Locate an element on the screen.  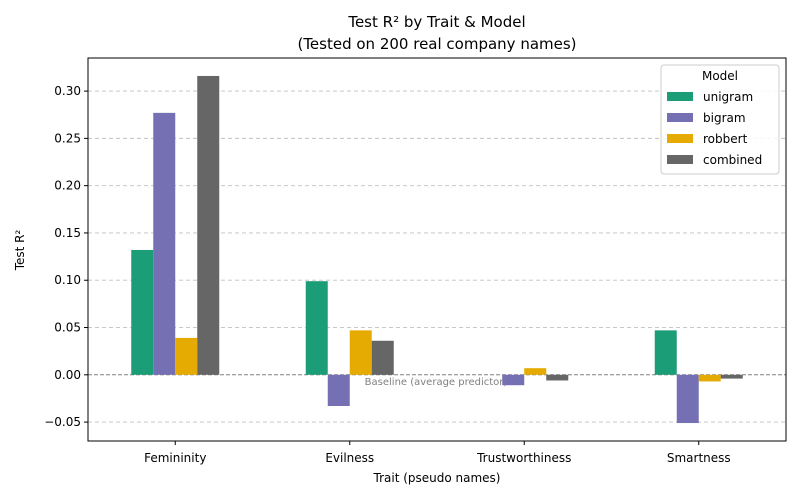
x-tick-label: Trustworthiness is located at coordinates (523, 458).